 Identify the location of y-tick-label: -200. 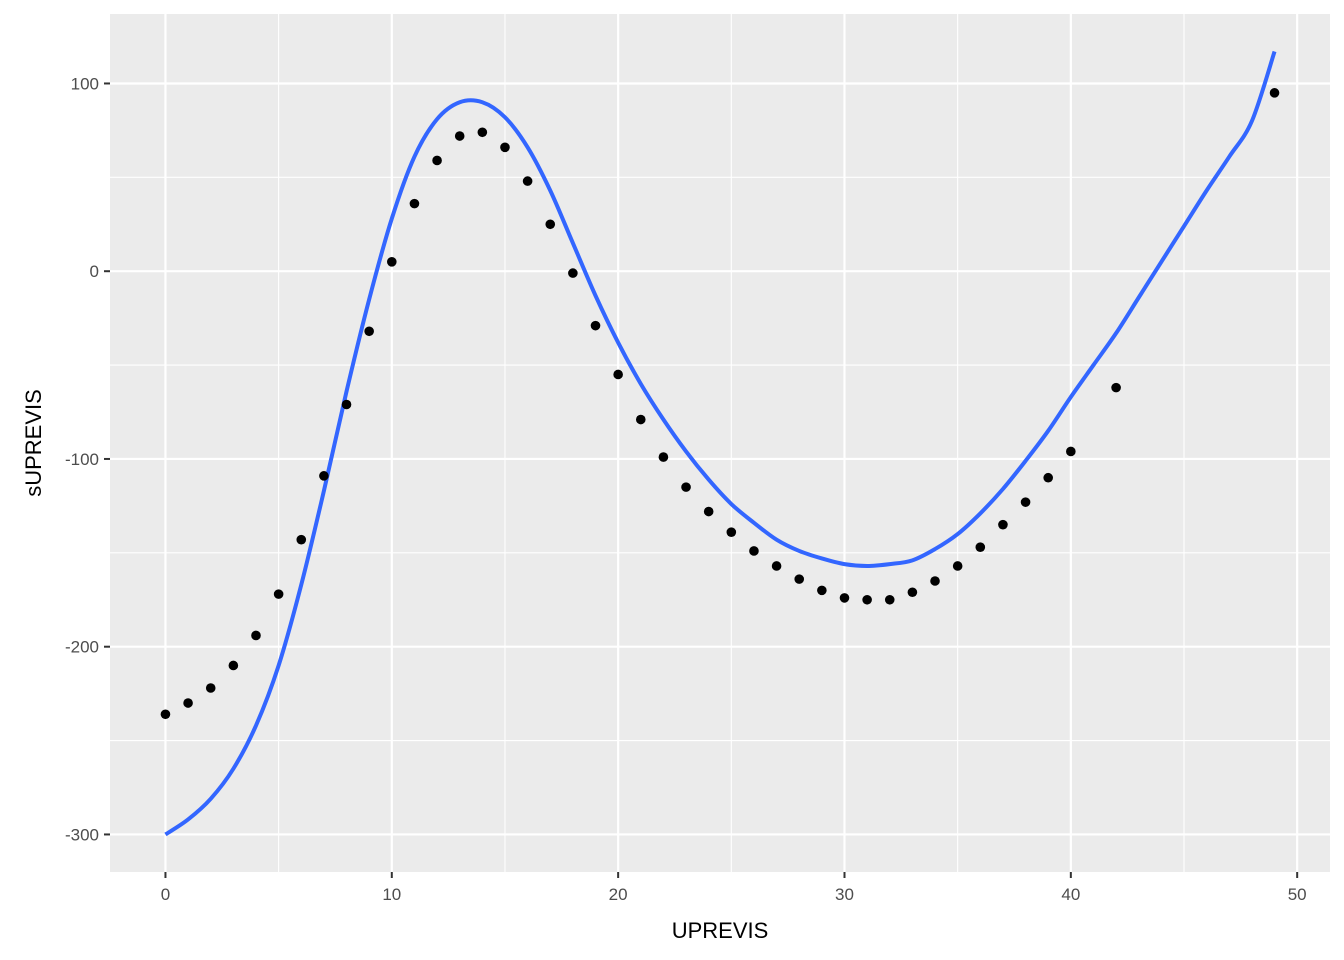
(82, 647).